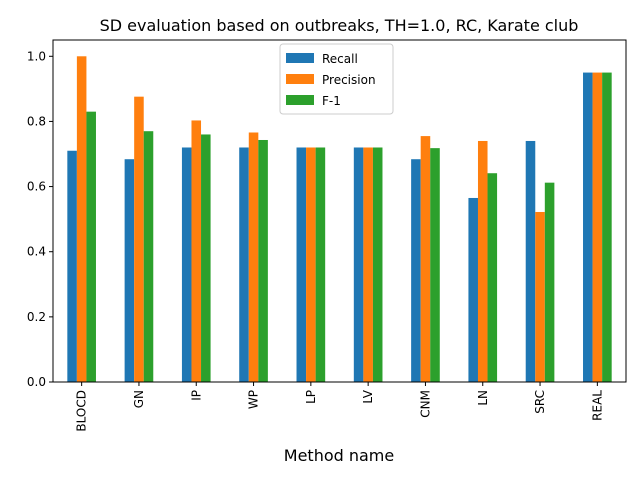 Image resolution: width=640 pixels, height=480 pixels. Describe the element at coordinates (253, 257) in the screenshot. I see `bar-precision-wp` at that location.